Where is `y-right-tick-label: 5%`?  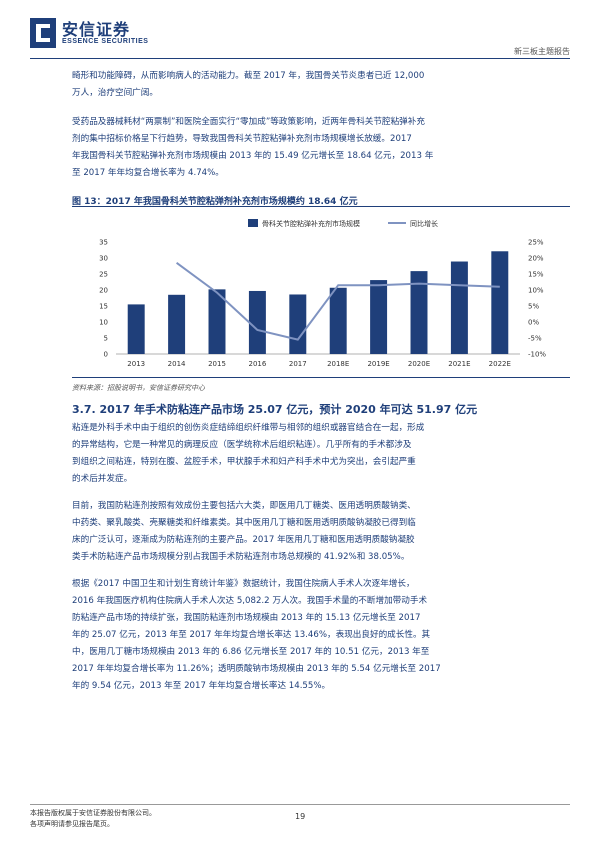
y-right-tick-label: 5% is located at coordinates (533, 307).